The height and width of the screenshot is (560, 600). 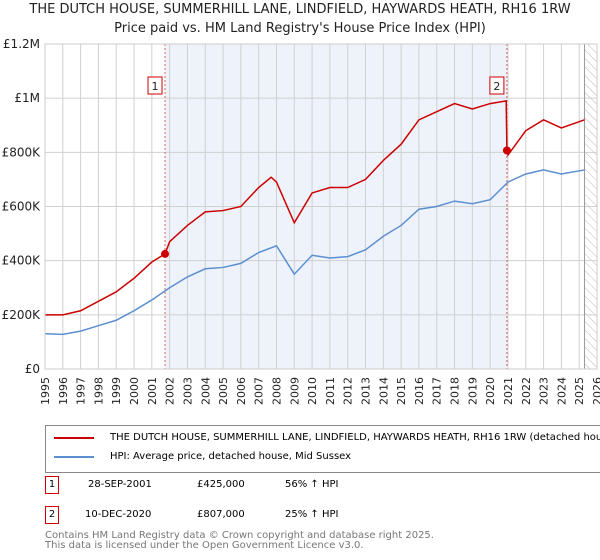 What do you see at coordinates (508, 391) in the screenshot?
I see `x-tick-label: 2021` at bounding box center [508, 391].